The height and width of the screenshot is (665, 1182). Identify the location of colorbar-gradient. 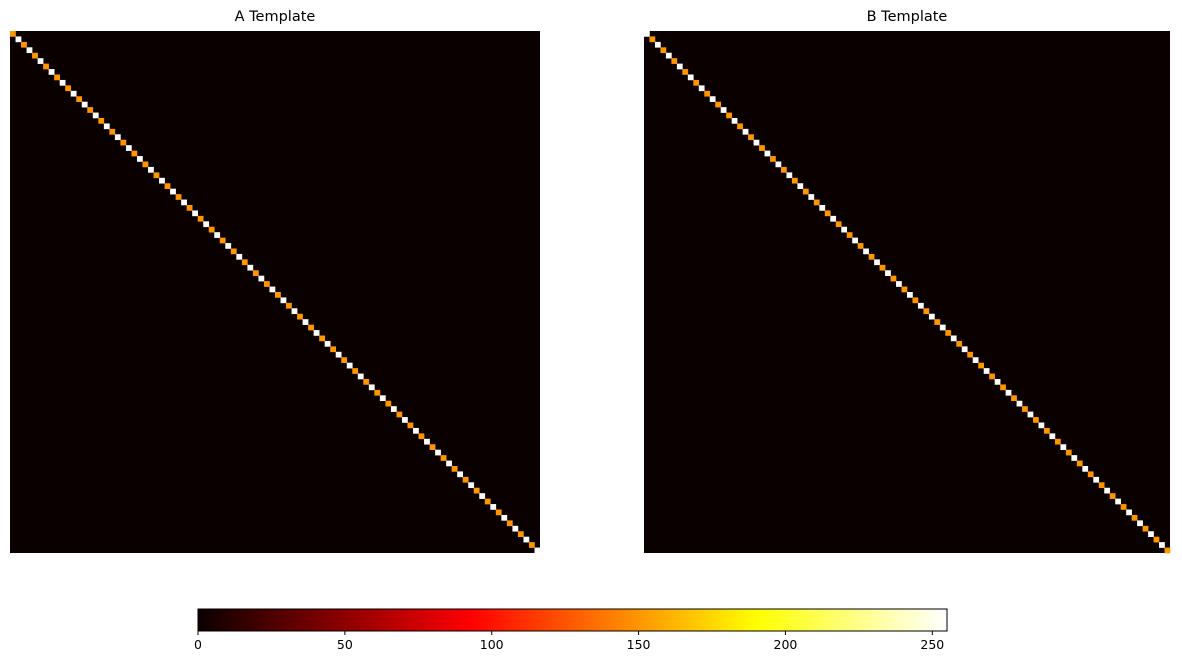
(572, 620).